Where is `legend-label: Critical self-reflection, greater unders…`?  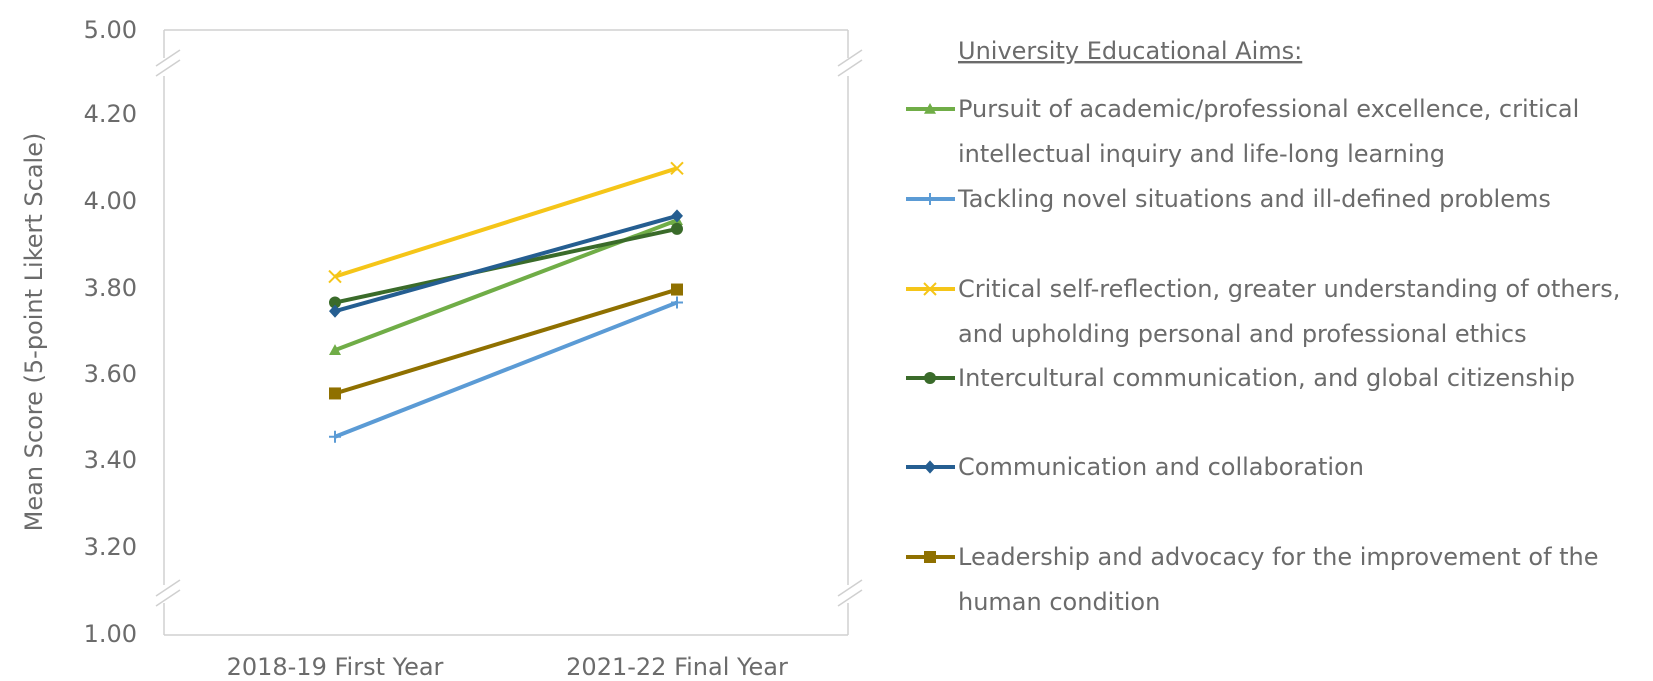 legend-label: Critical self-reflection, greater unders… is located at coordinates (1289, 289).